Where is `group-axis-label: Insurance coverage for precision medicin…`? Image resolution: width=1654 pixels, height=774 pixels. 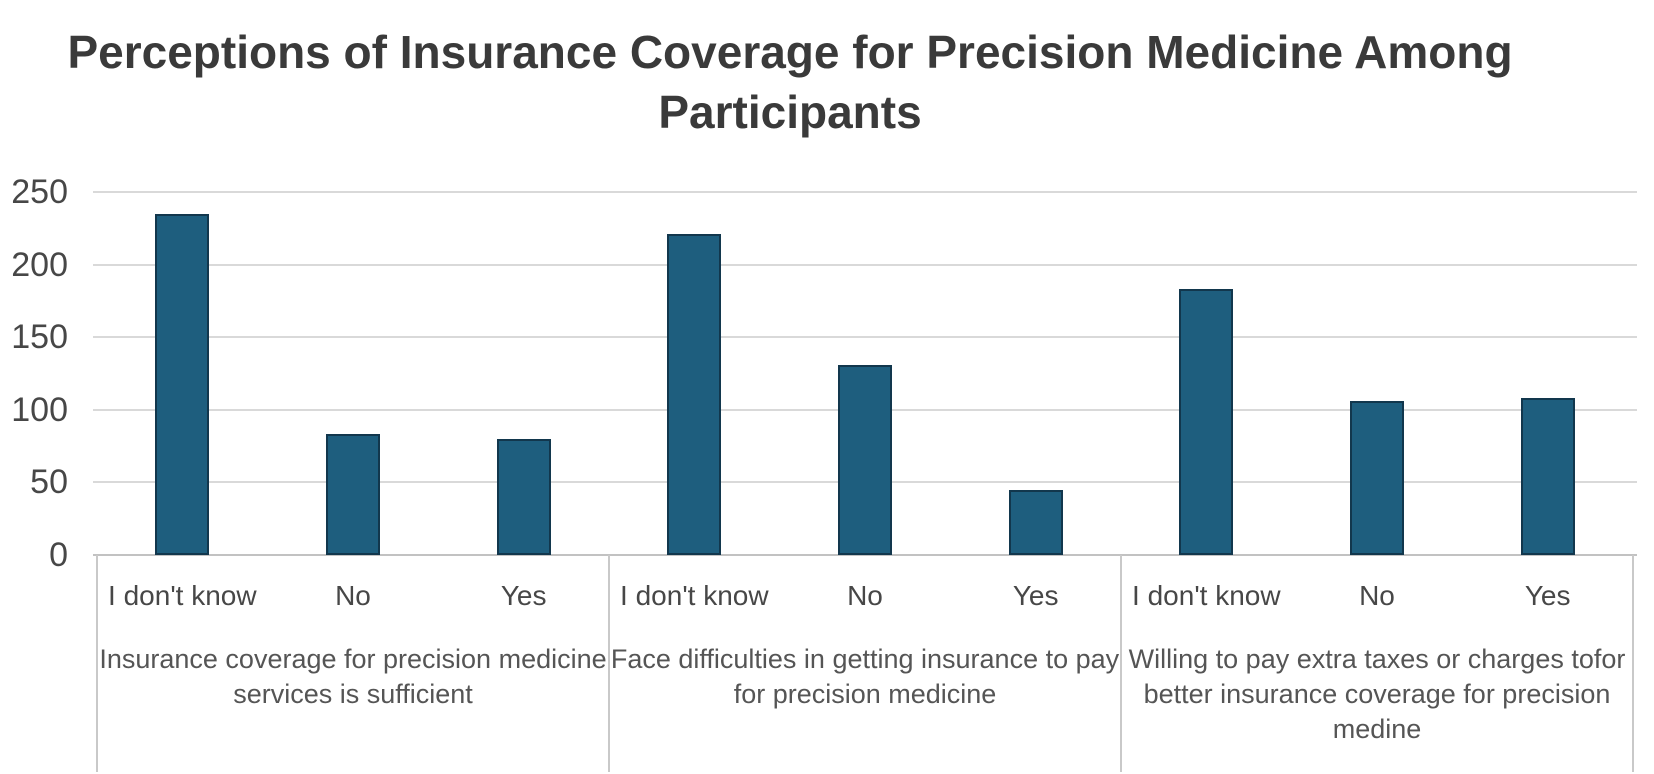 group-axis-label: Insurance coverage for precision medicin… is located at coordinates (353, 676).